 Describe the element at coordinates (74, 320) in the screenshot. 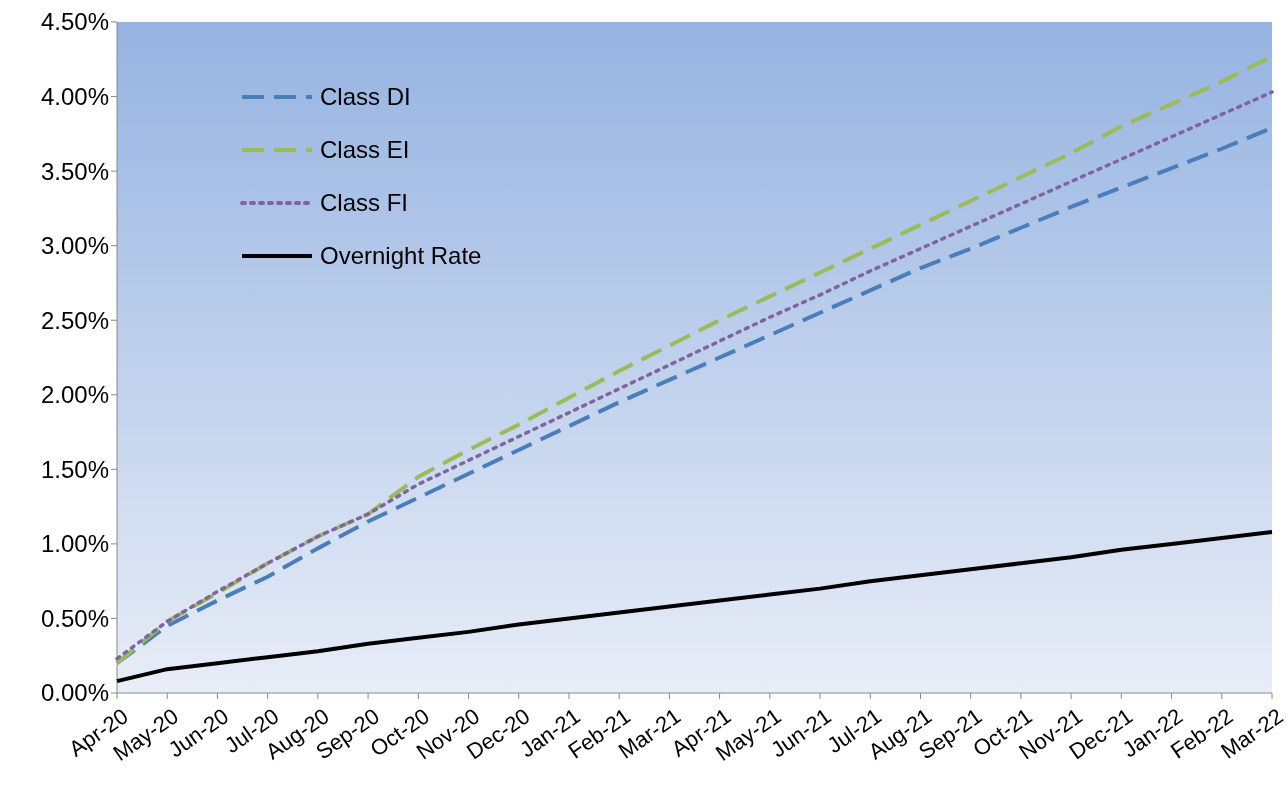

I see `y-tick-label: 2.50%` at that location.